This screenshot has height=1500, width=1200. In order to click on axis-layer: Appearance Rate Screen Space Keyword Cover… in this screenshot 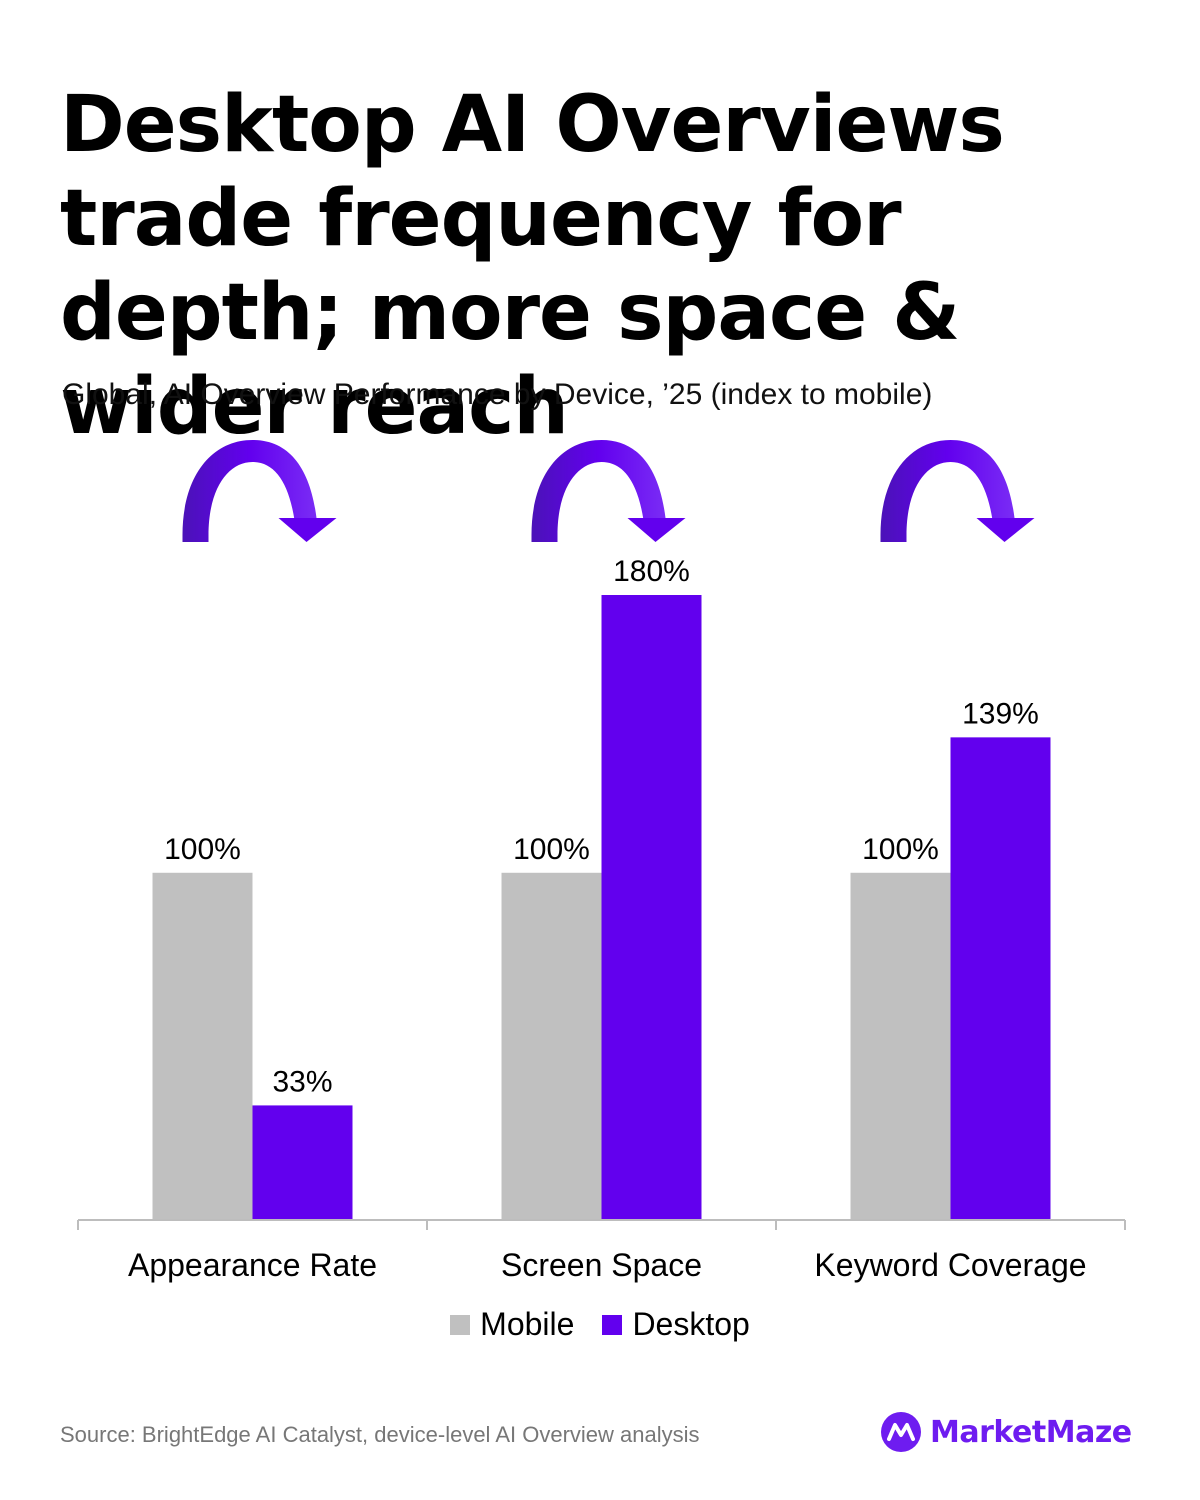, I will do `click(601, 1251)`.